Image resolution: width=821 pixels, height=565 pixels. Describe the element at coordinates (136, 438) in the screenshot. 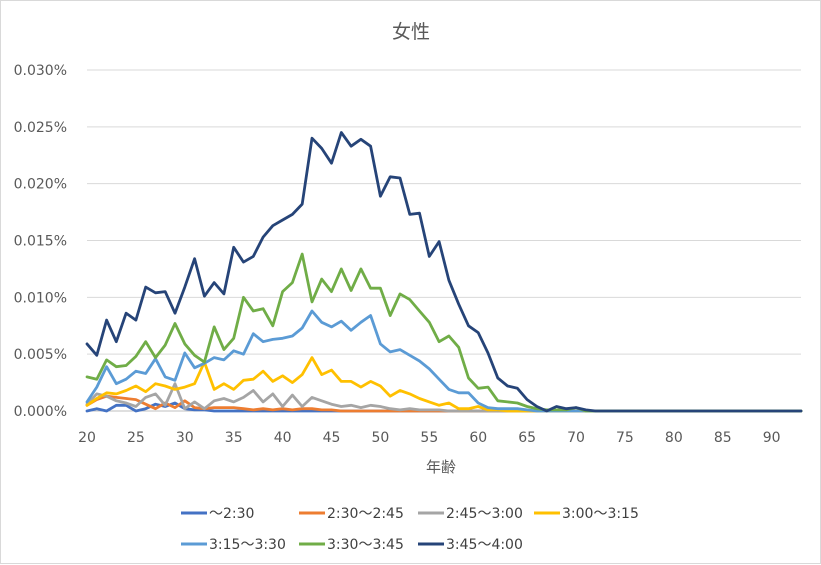

I see `x-tick-label: 25` at that location.